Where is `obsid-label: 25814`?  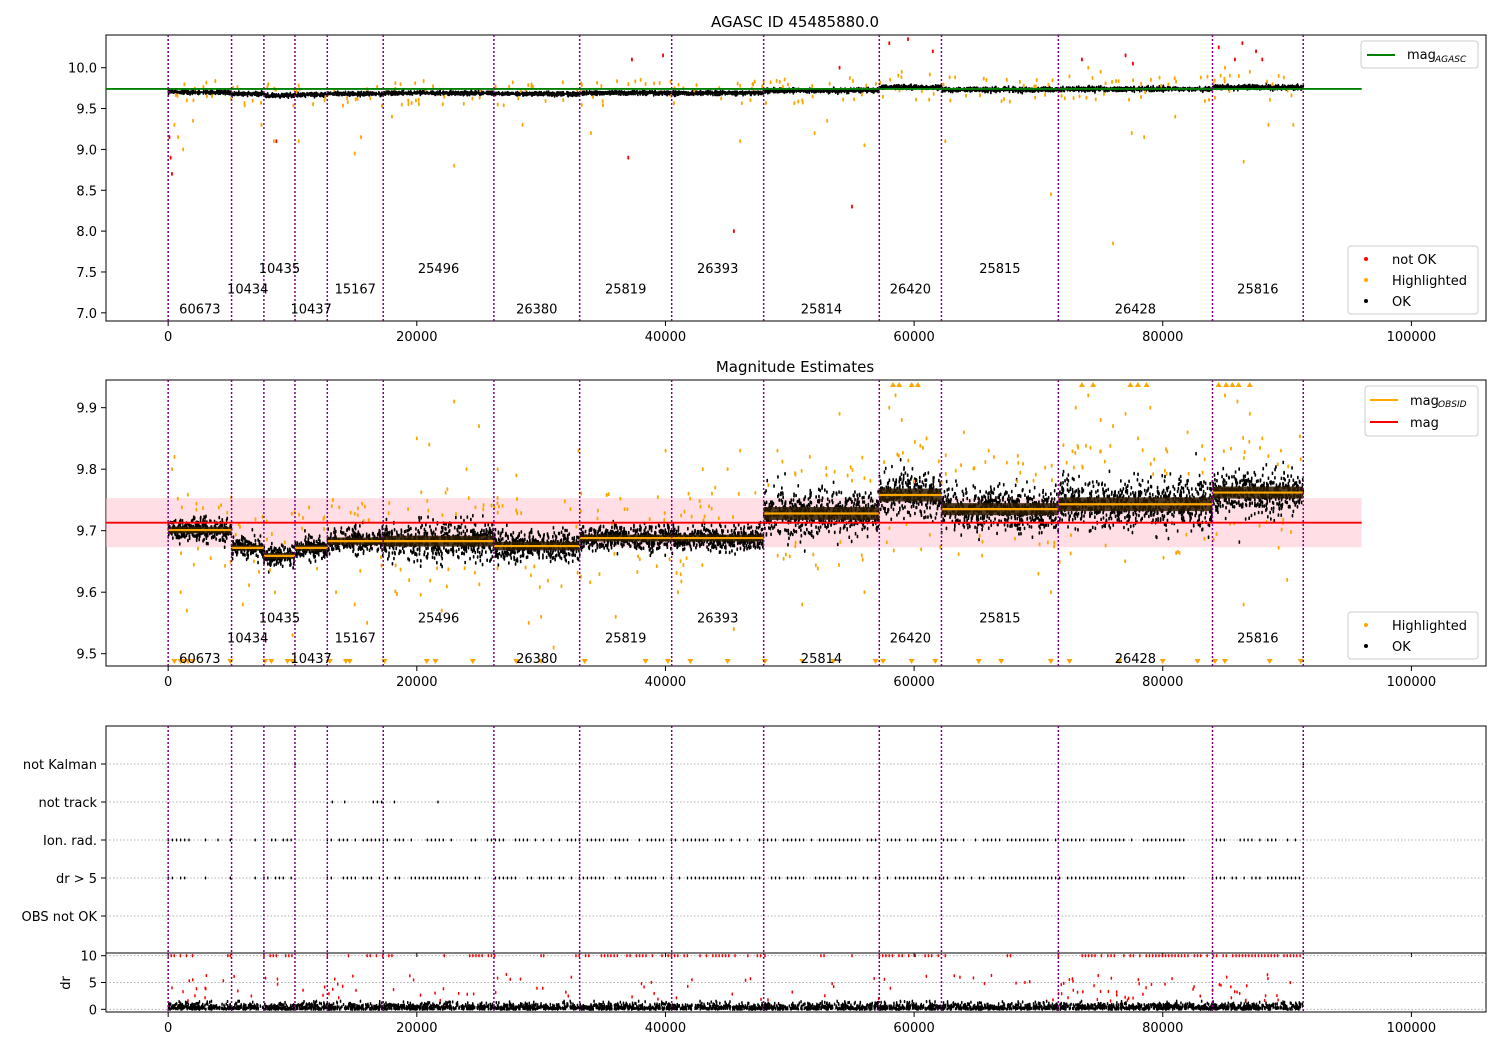
obsid-label: 25814 is located at coordinates (821, 310).